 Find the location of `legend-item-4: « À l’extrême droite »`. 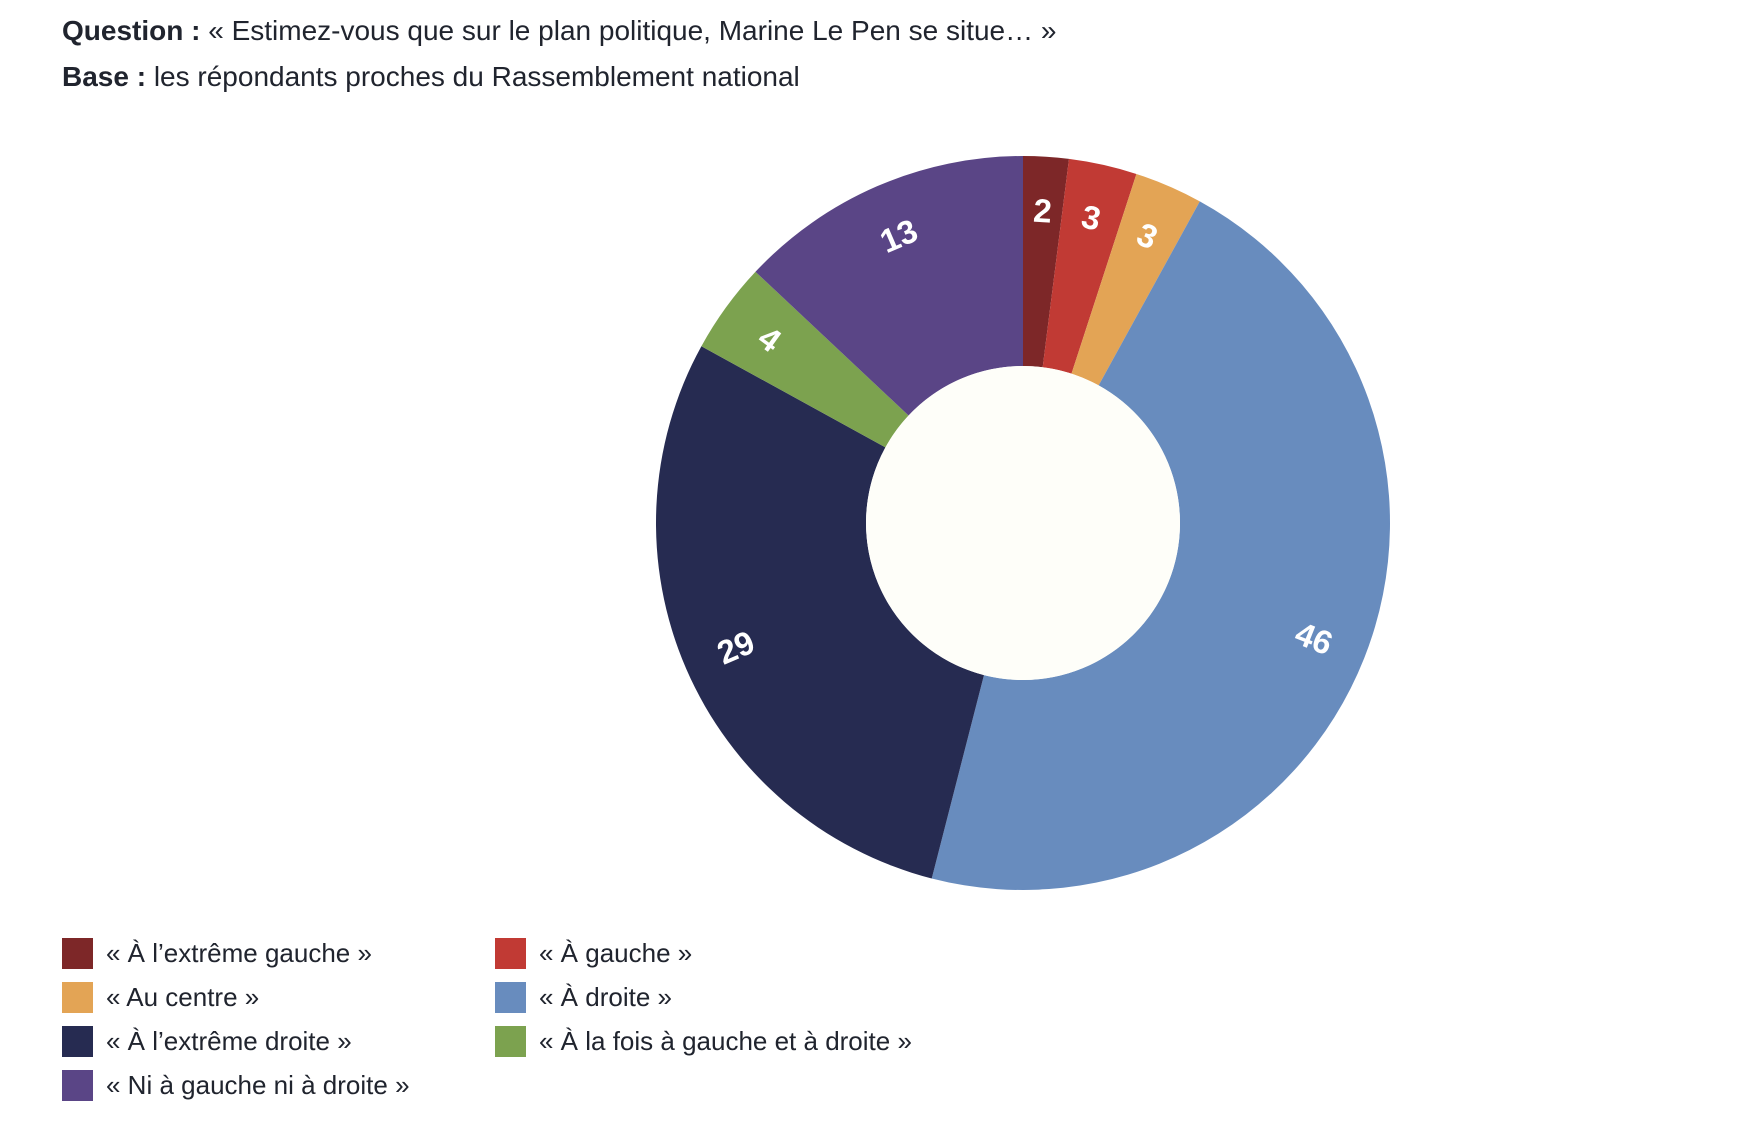

legend-item-4: « À l’extrême droite » is located at coordinates (278, 1041).